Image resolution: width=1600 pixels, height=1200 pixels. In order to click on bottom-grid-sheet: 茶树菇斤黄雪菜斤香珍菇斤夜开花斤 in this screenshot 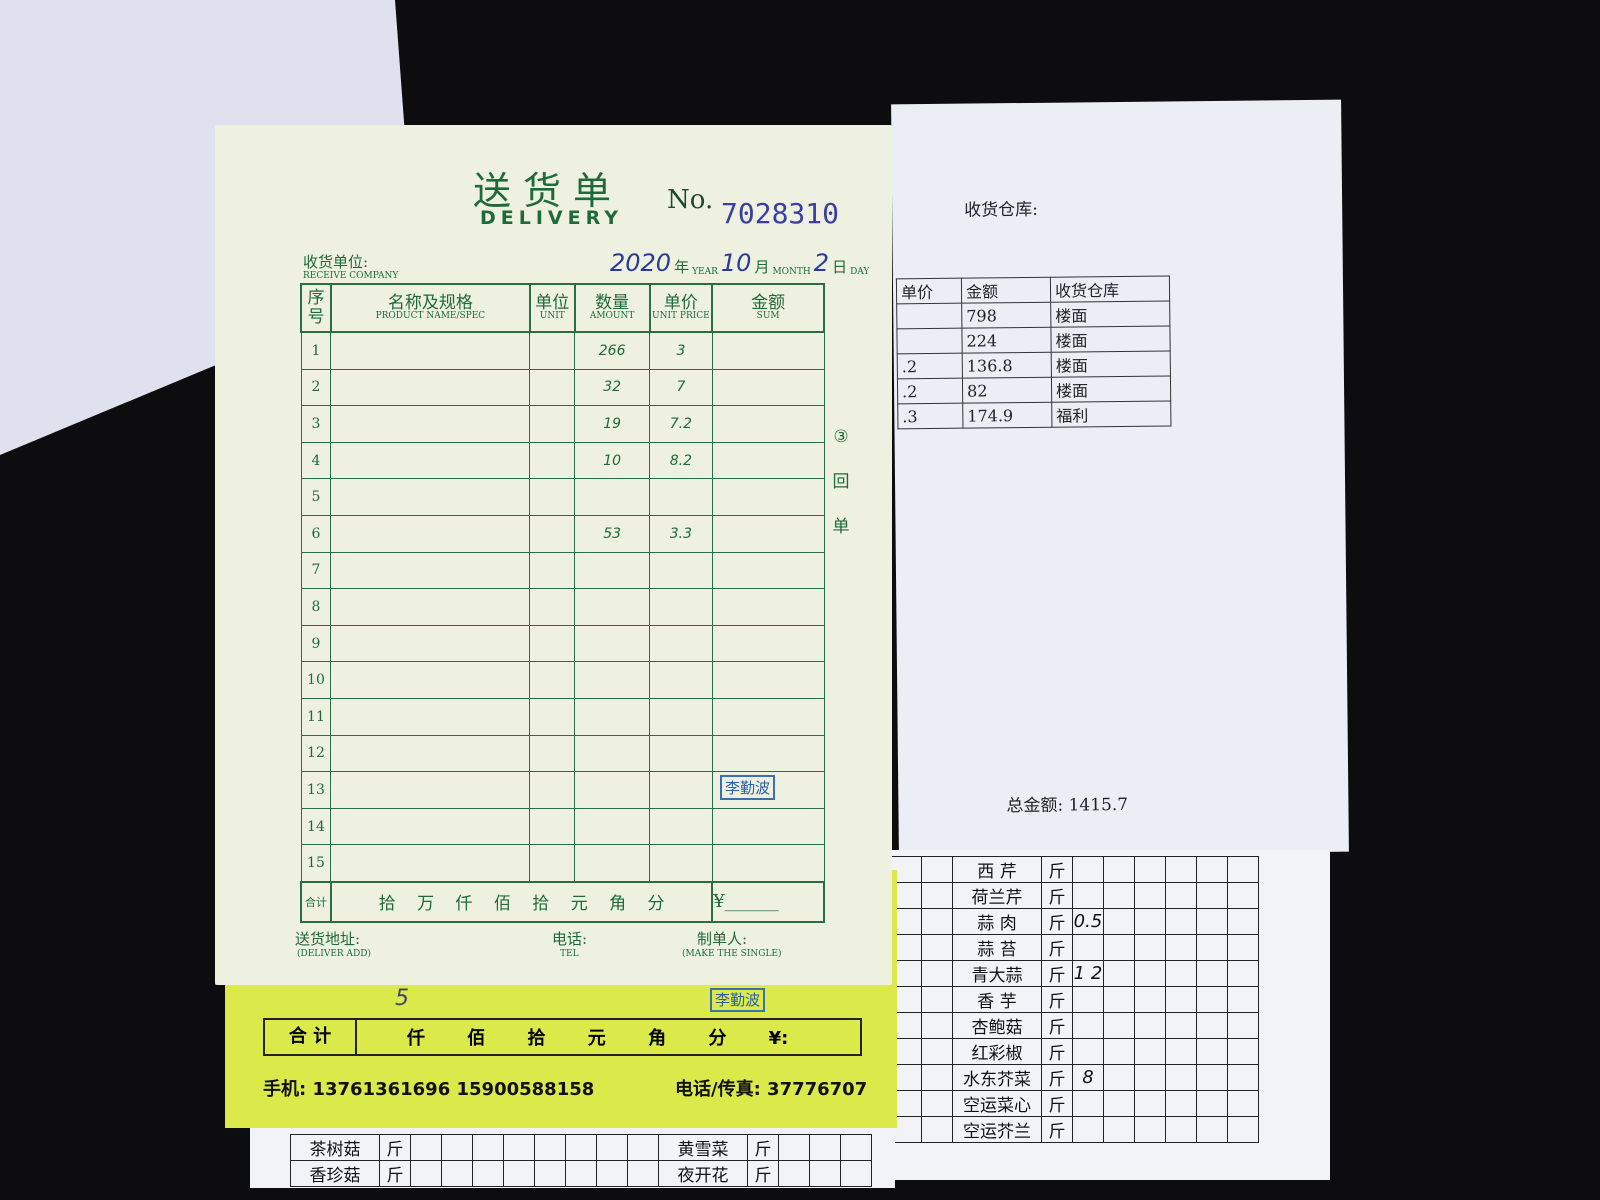, I will do `click(572, 1158)`.